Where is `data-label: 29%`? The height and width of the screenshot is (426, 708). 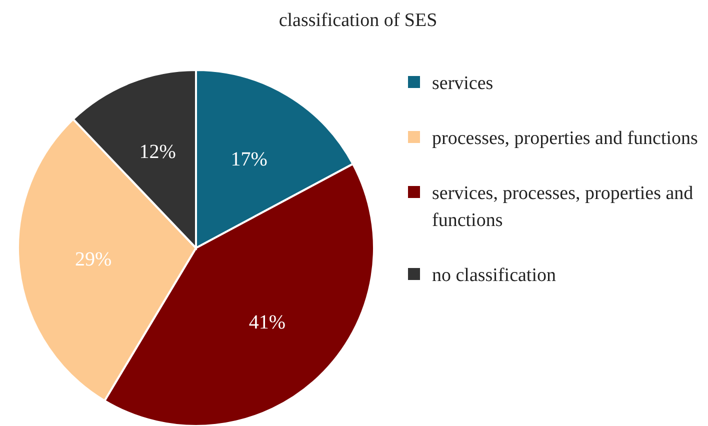 data-label: 29% is located at coordinates (93, 259).